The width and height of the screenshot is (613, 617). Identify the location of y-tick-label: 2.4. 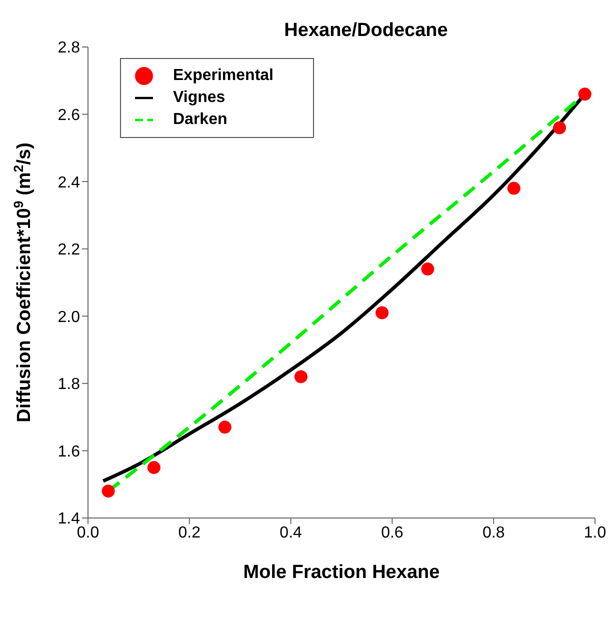
(69, 183).